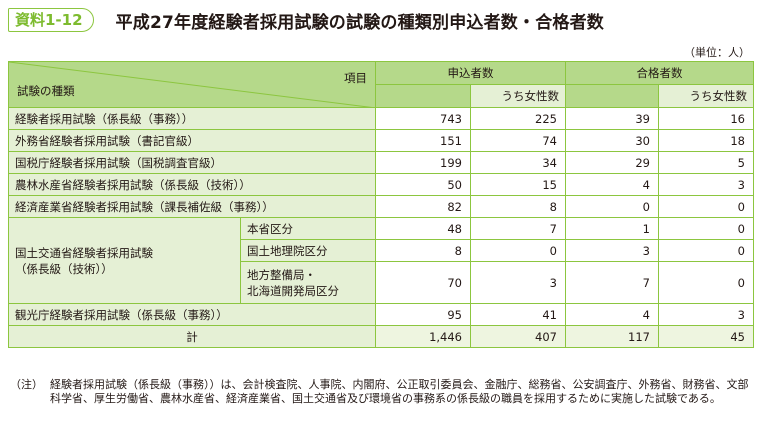 The image size is (760, 430). I want to click on cell-app-women: 41, so click(518, 314).